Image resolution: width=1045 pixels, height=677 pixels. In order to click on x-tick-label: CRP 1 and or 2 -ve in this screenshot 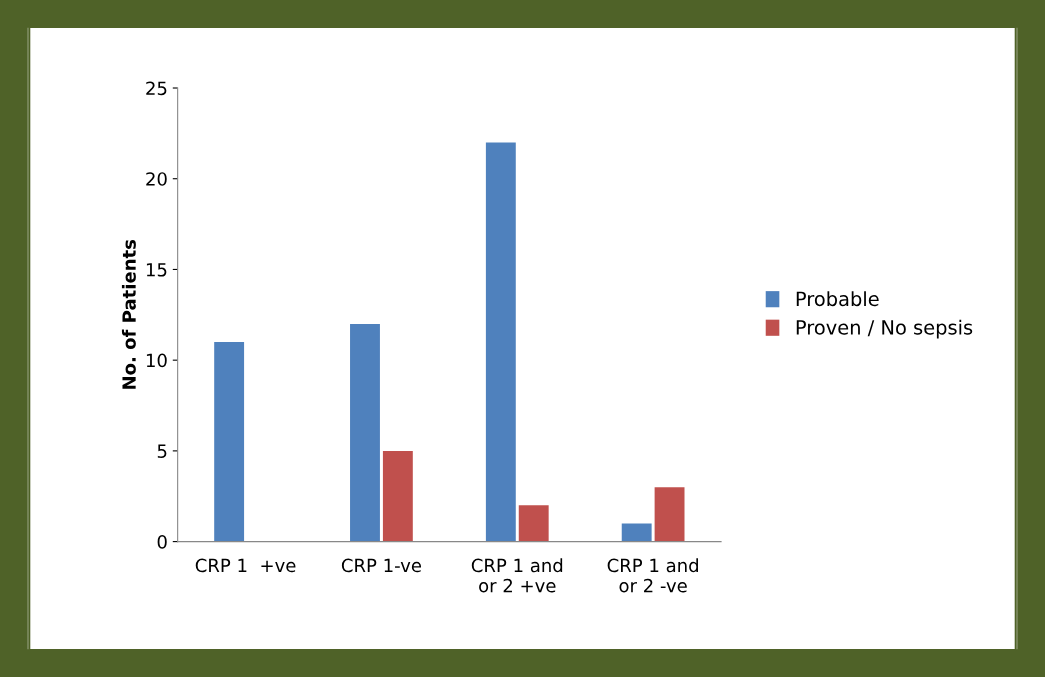, I will do `click(652, 575)`.